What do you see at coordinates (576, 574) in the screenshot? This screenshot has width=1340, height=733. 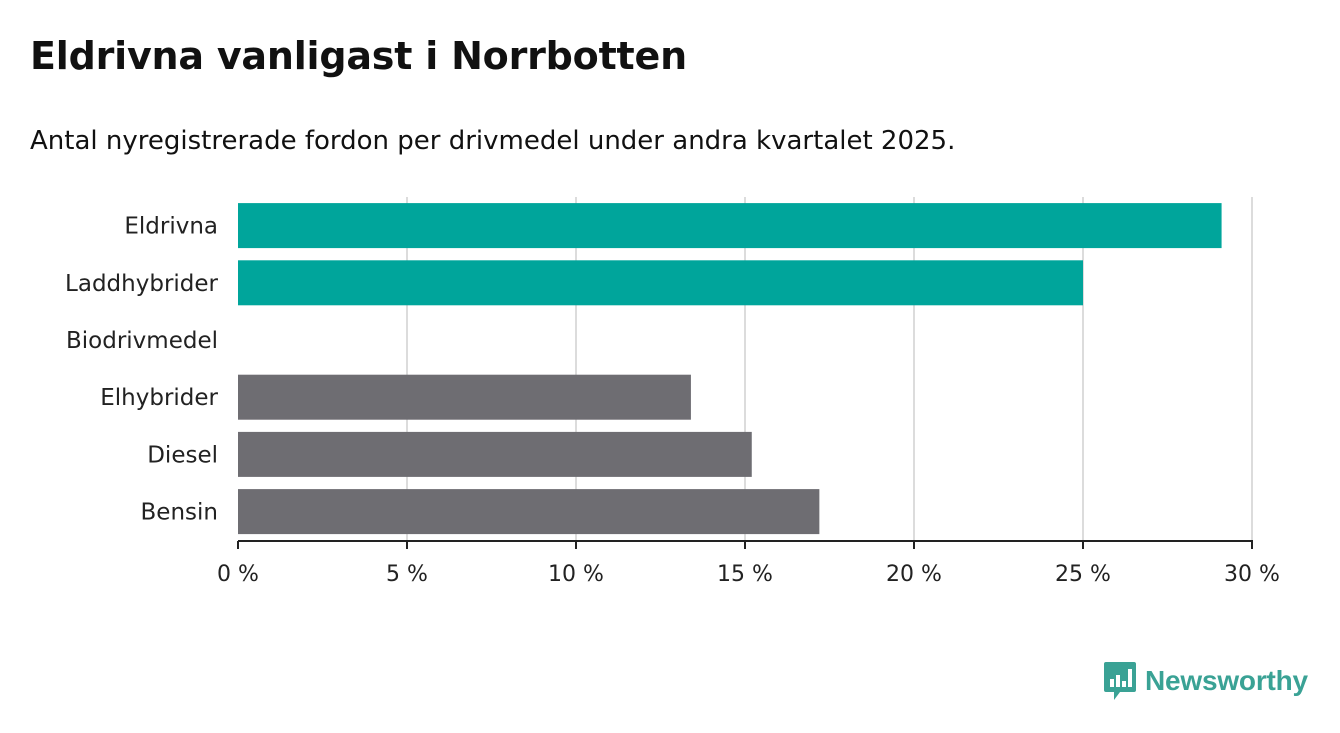 I see `x-tick-label: 10 %` at bounding box center [576, 574].